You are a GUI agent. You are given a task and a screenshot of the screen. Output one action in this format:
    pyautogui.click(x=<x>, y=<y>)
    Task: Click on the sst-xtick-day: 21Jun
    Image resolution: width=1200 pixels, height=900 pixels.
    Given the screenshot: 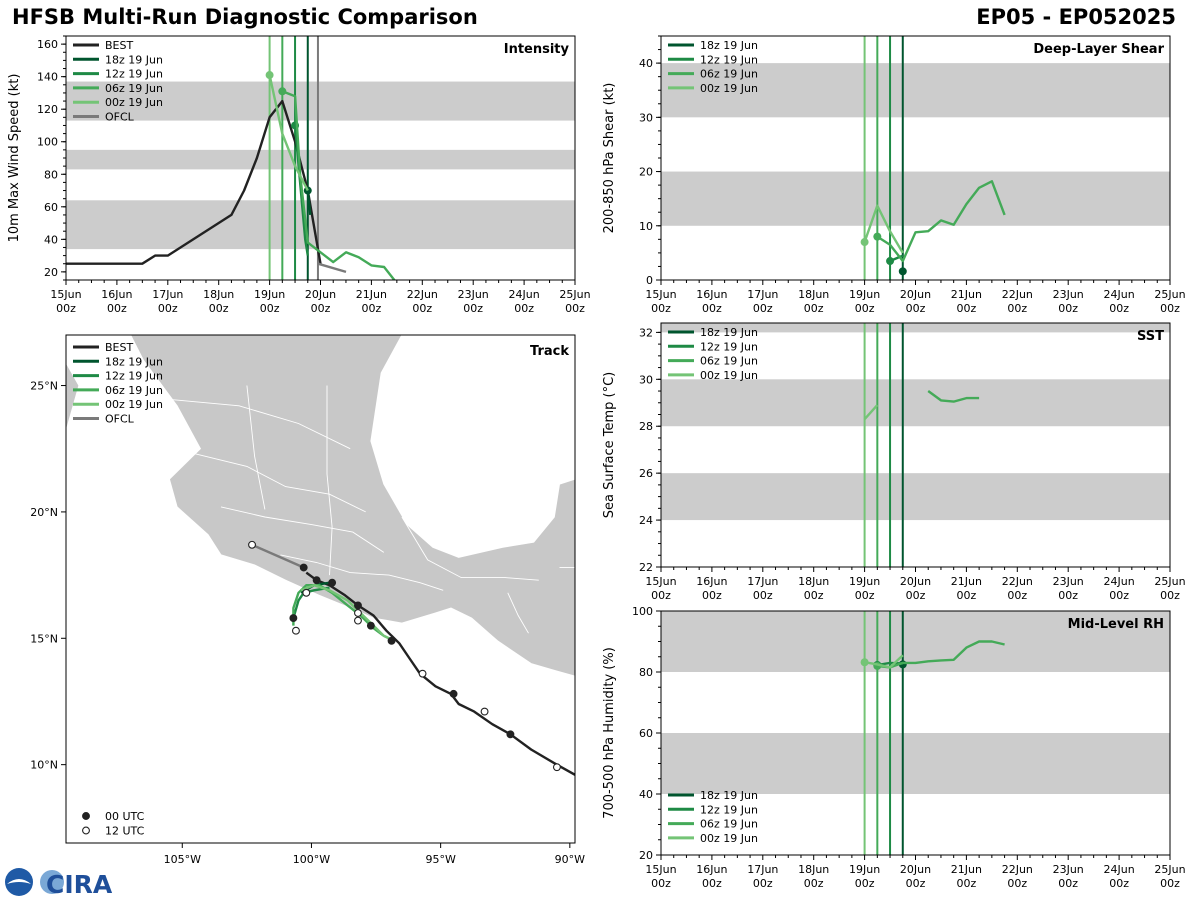 What is the action you would take?
    pyautogui.click(x=966, y=581)
    